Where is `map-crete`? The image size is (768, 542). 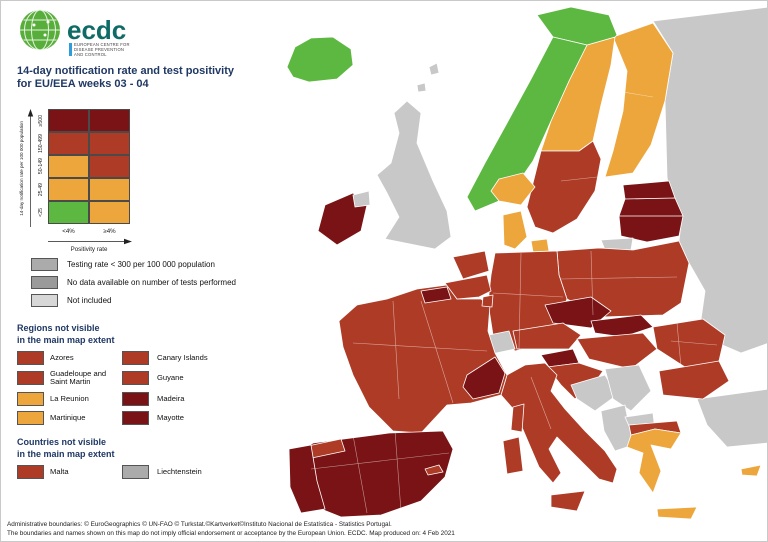
map-crete is located at coordinates (677, 513).